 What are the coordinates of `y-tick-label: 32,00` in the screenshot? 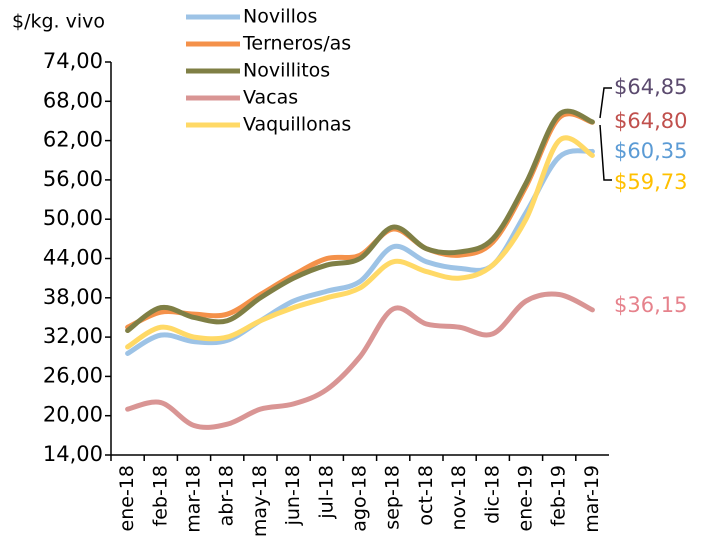 It's located at (73, 336).